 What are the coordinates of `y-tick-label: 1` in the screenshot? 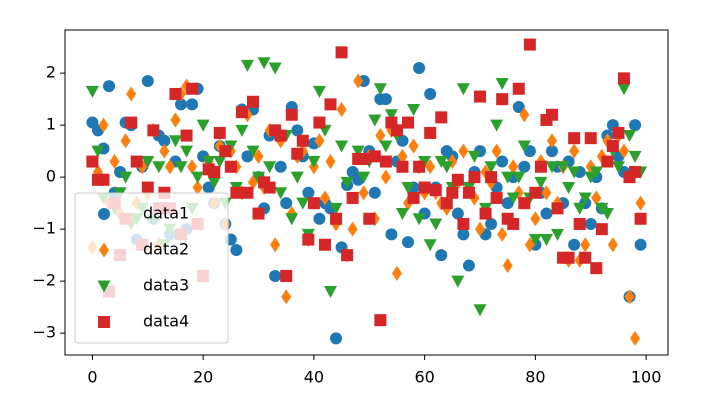 It's located at (51, 124).